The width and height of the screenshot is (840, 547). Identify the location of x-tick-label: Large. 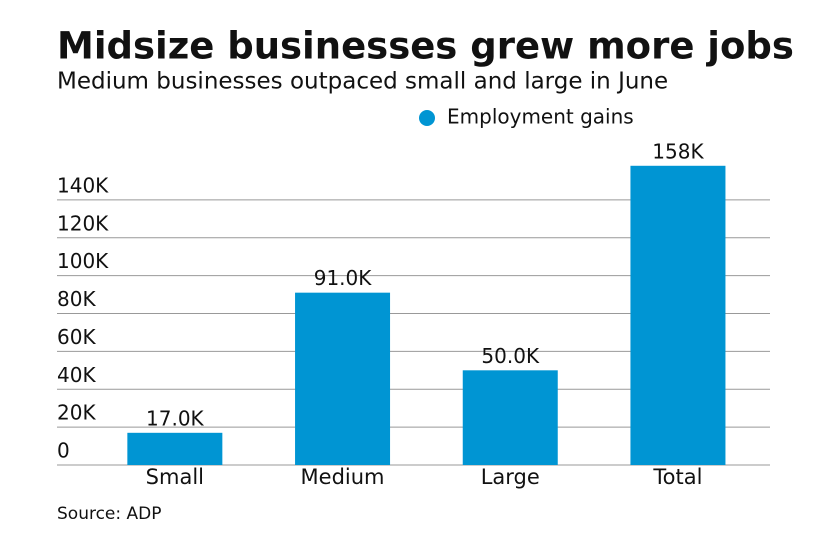
(510, 477).